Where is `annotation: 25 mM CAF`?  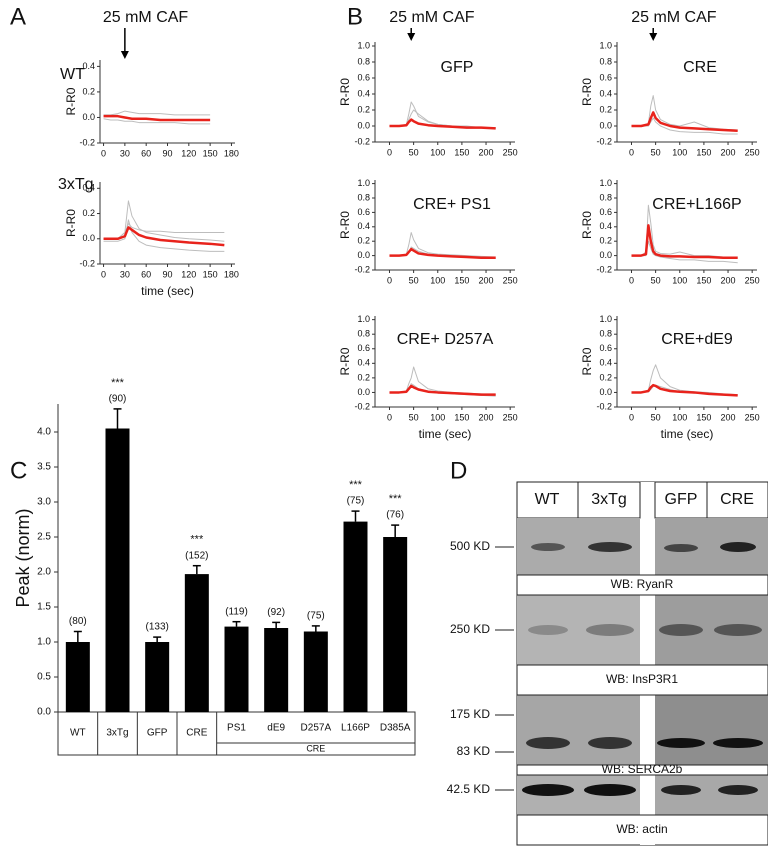
annotation: 25 mM CAF is located at coordinates (146, 17).